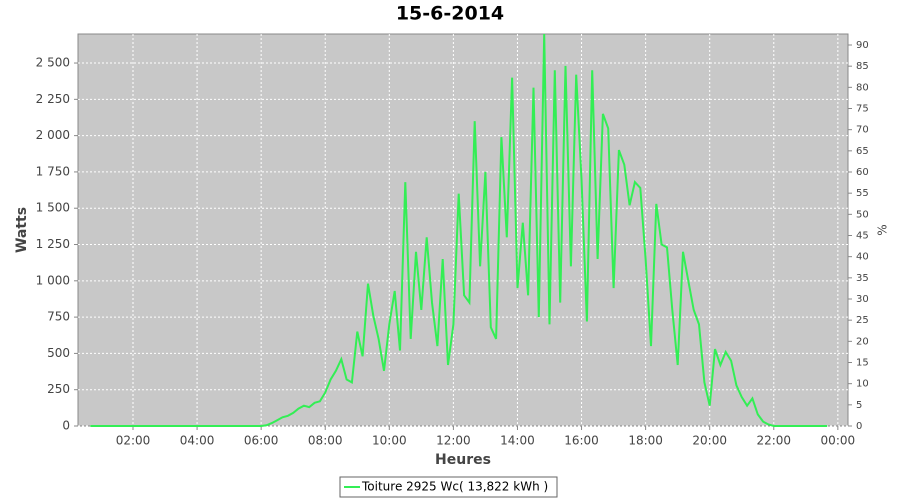 This screenshot has height=500, width=900. I want to click on x-tick-label: 12:00, so click(453, 441).